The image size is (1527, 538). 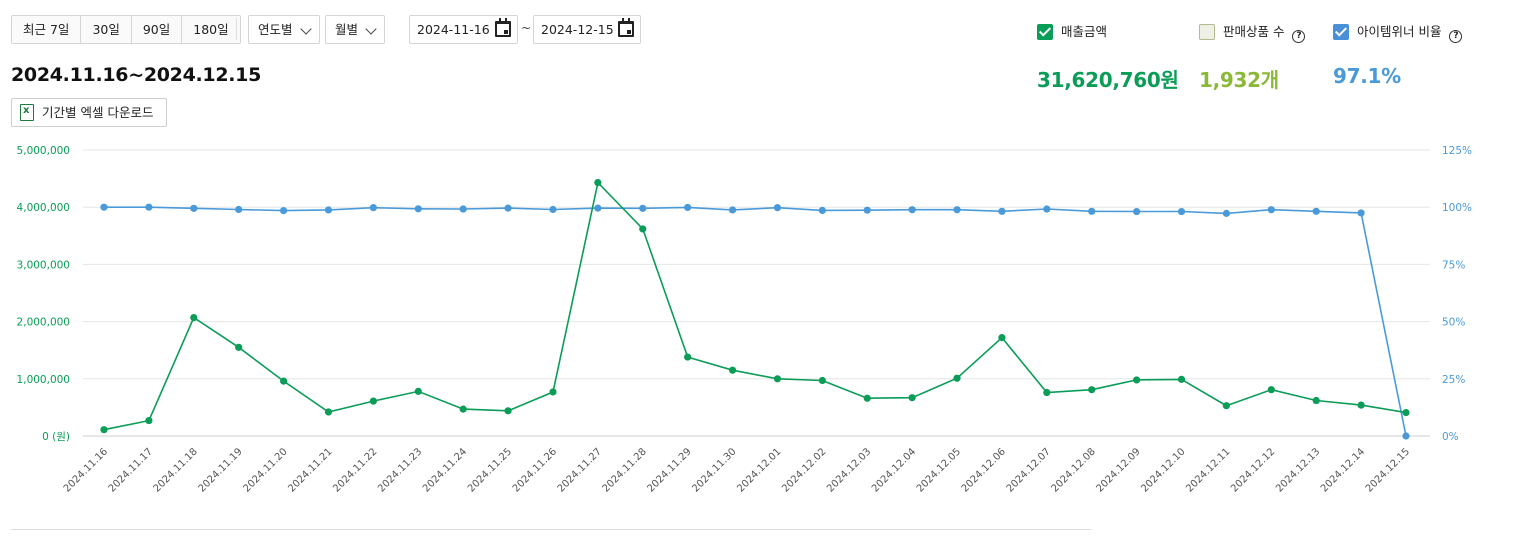 What do you see at coordinates (453, 29) in the screenshot?
I see `start-date-value: 2024-11-16` at bounding box center [453, 29].